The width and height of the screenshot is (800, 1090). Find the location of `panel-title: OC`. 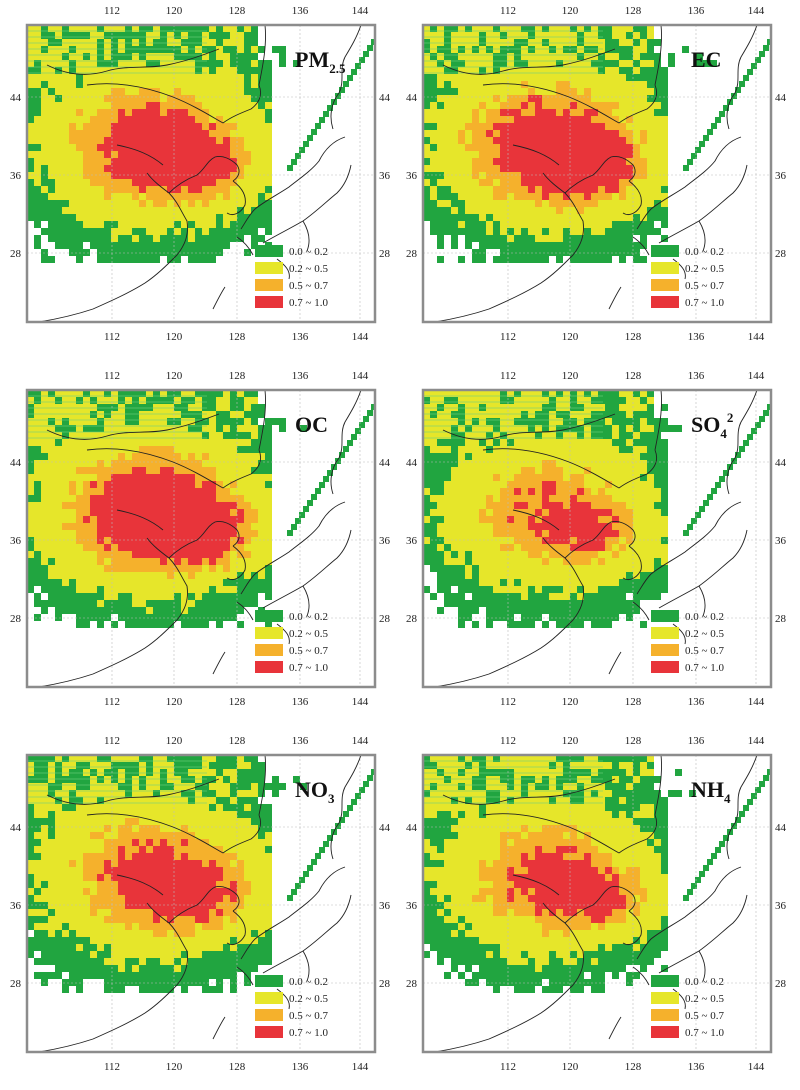

panel-title: OC is located at coordinates (311, 424).